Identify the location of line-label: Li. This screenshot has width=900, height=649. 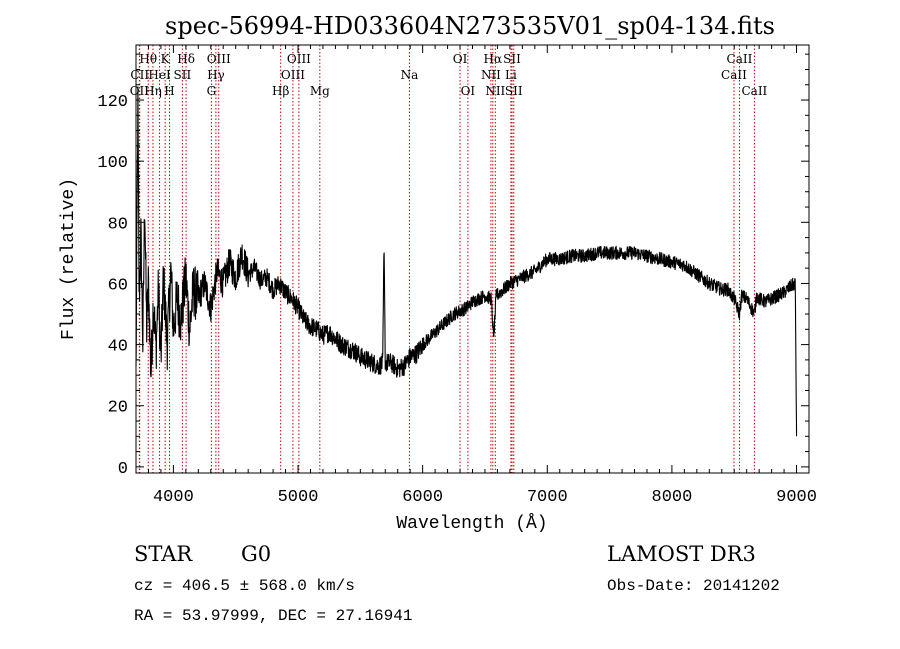
(511, 75).